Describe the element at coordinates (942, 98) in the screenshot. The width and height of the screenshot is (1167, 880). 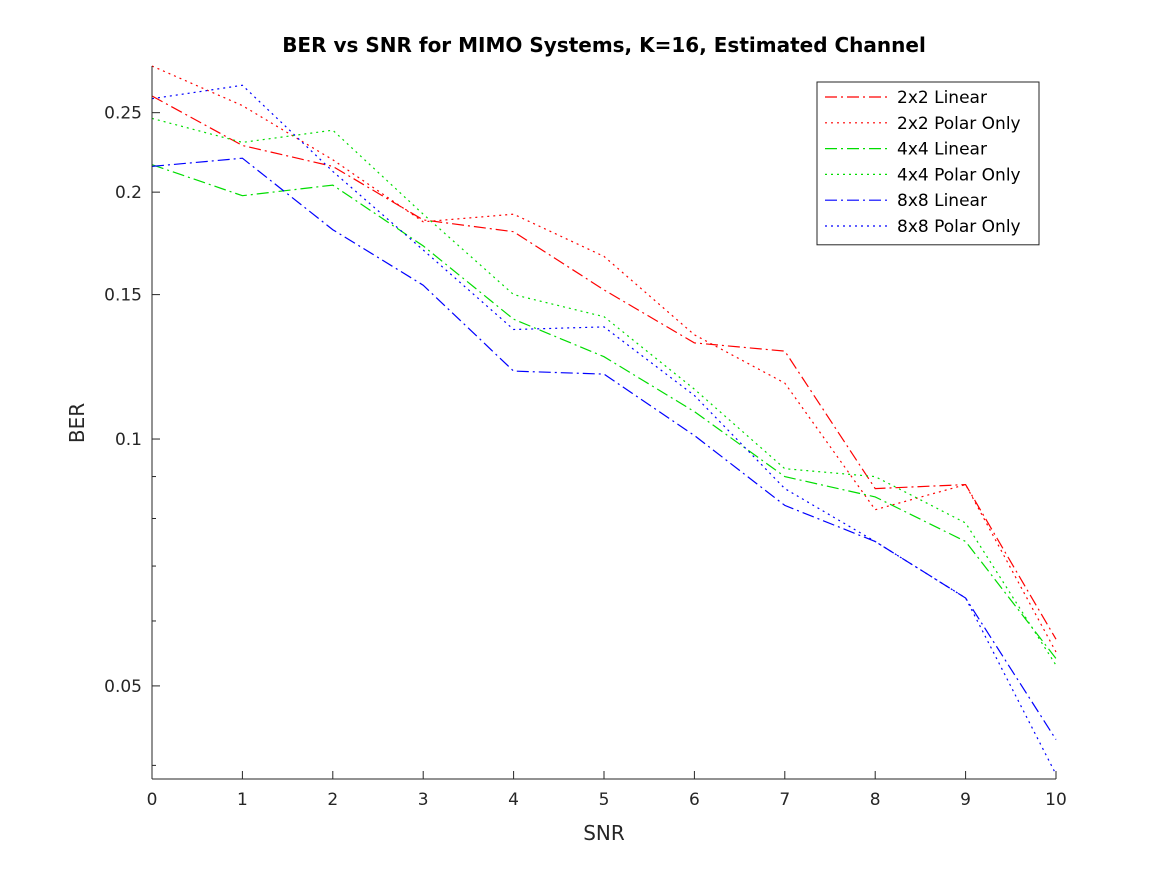
I see `legend-entry-1: 2x2 Linear` at that location.